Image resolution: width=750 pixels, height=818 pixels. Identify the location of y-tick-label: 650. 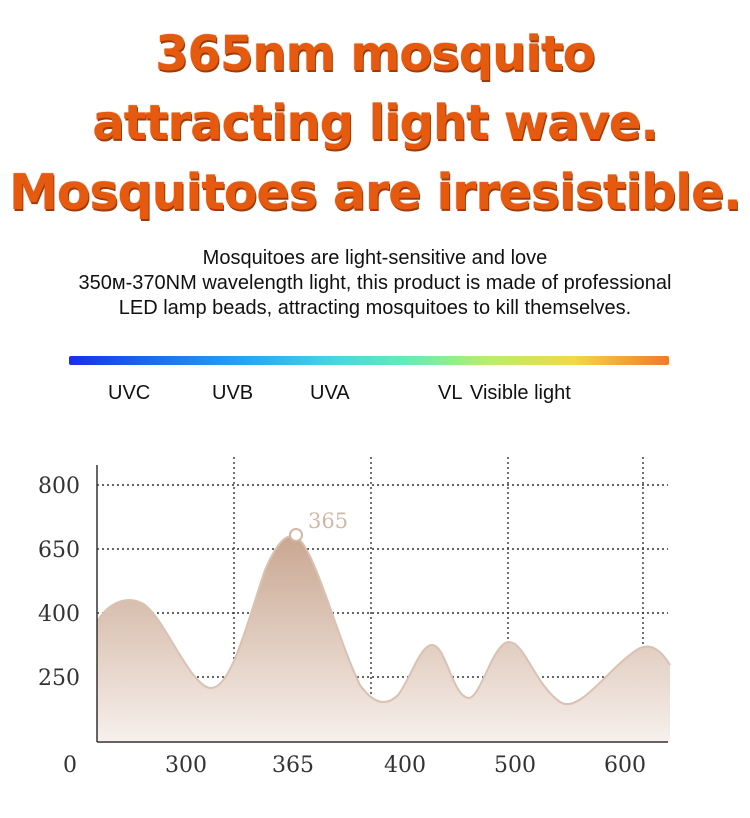
(59, 550).